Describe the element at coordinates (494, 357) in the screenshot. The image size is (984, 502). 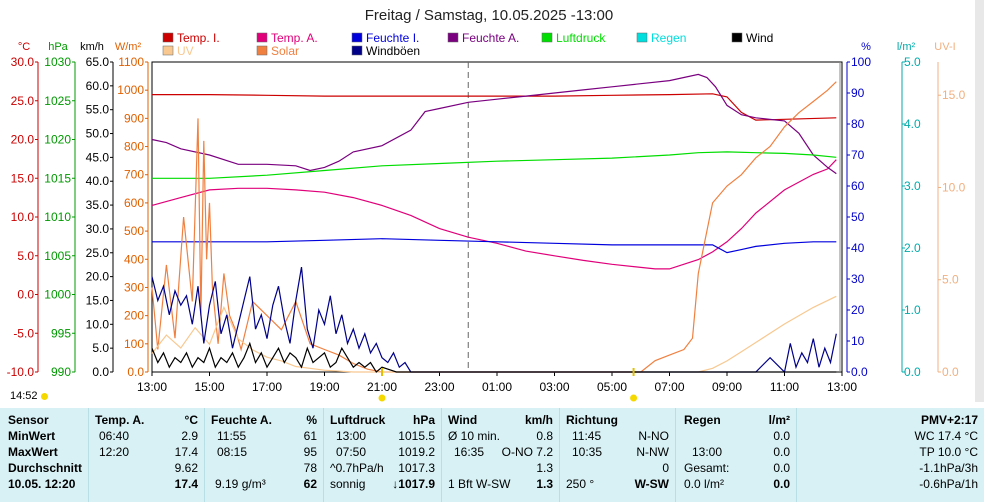
I see `series-line-wind` at that location.